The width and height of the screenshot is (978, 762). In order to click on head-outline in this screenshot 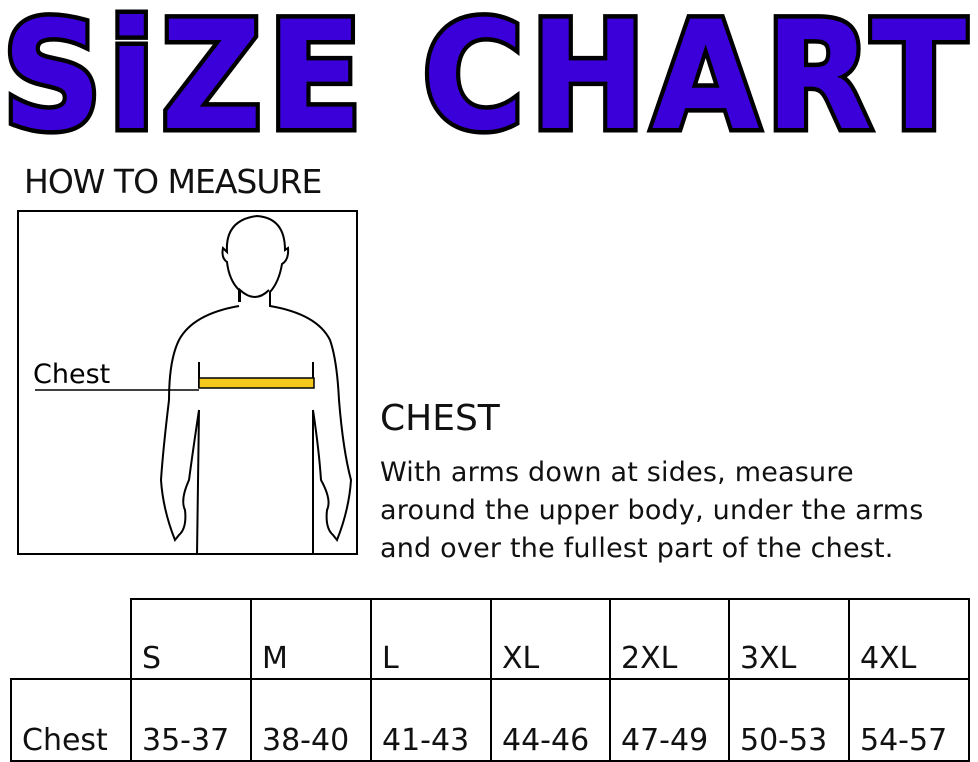, I will do `click(287, 384)`.